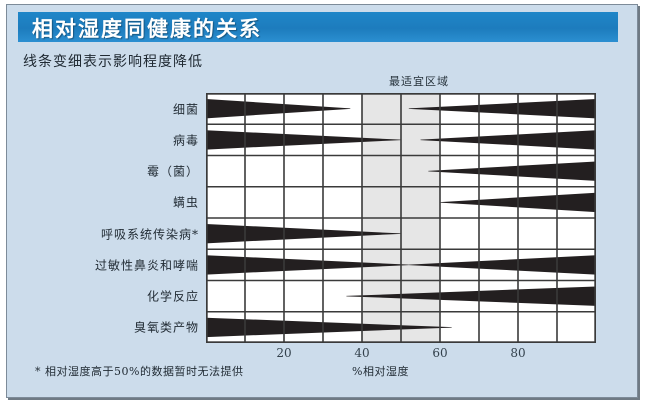 The width and height of the screenshot is (645, 409). What do you see at coordinates (113, 62) in the screenshot?
I see `subtitle-text: 线条变细表示影响程度降低` at bounding box center [113, 62].